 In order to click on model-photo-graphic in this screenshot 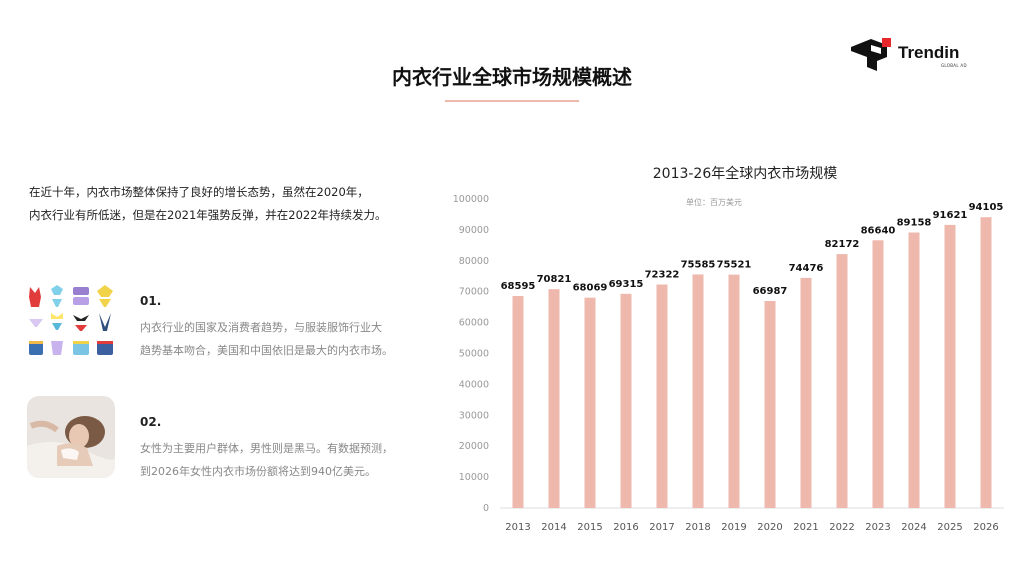, I will do `click(71, 437)`.